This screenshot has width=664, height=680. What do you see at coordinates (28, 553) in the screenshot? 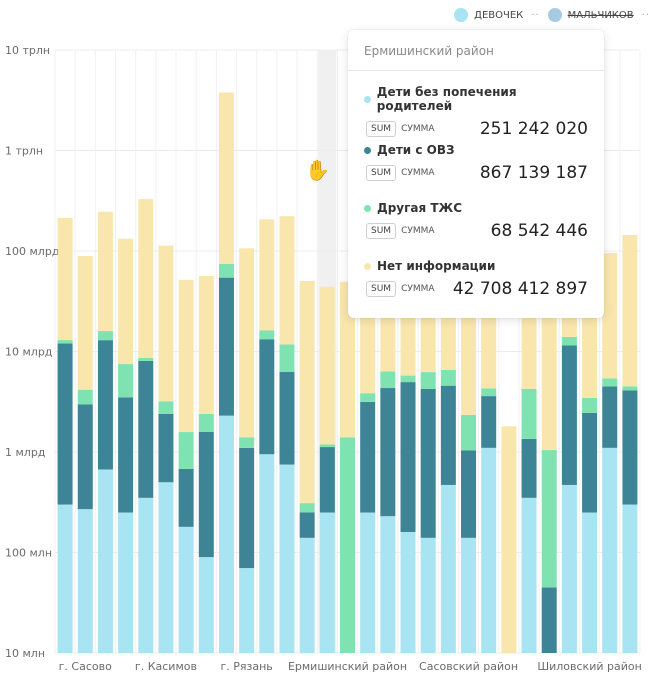
I see `y-tick-label: 100 млн` at bounding box center [28, 553].